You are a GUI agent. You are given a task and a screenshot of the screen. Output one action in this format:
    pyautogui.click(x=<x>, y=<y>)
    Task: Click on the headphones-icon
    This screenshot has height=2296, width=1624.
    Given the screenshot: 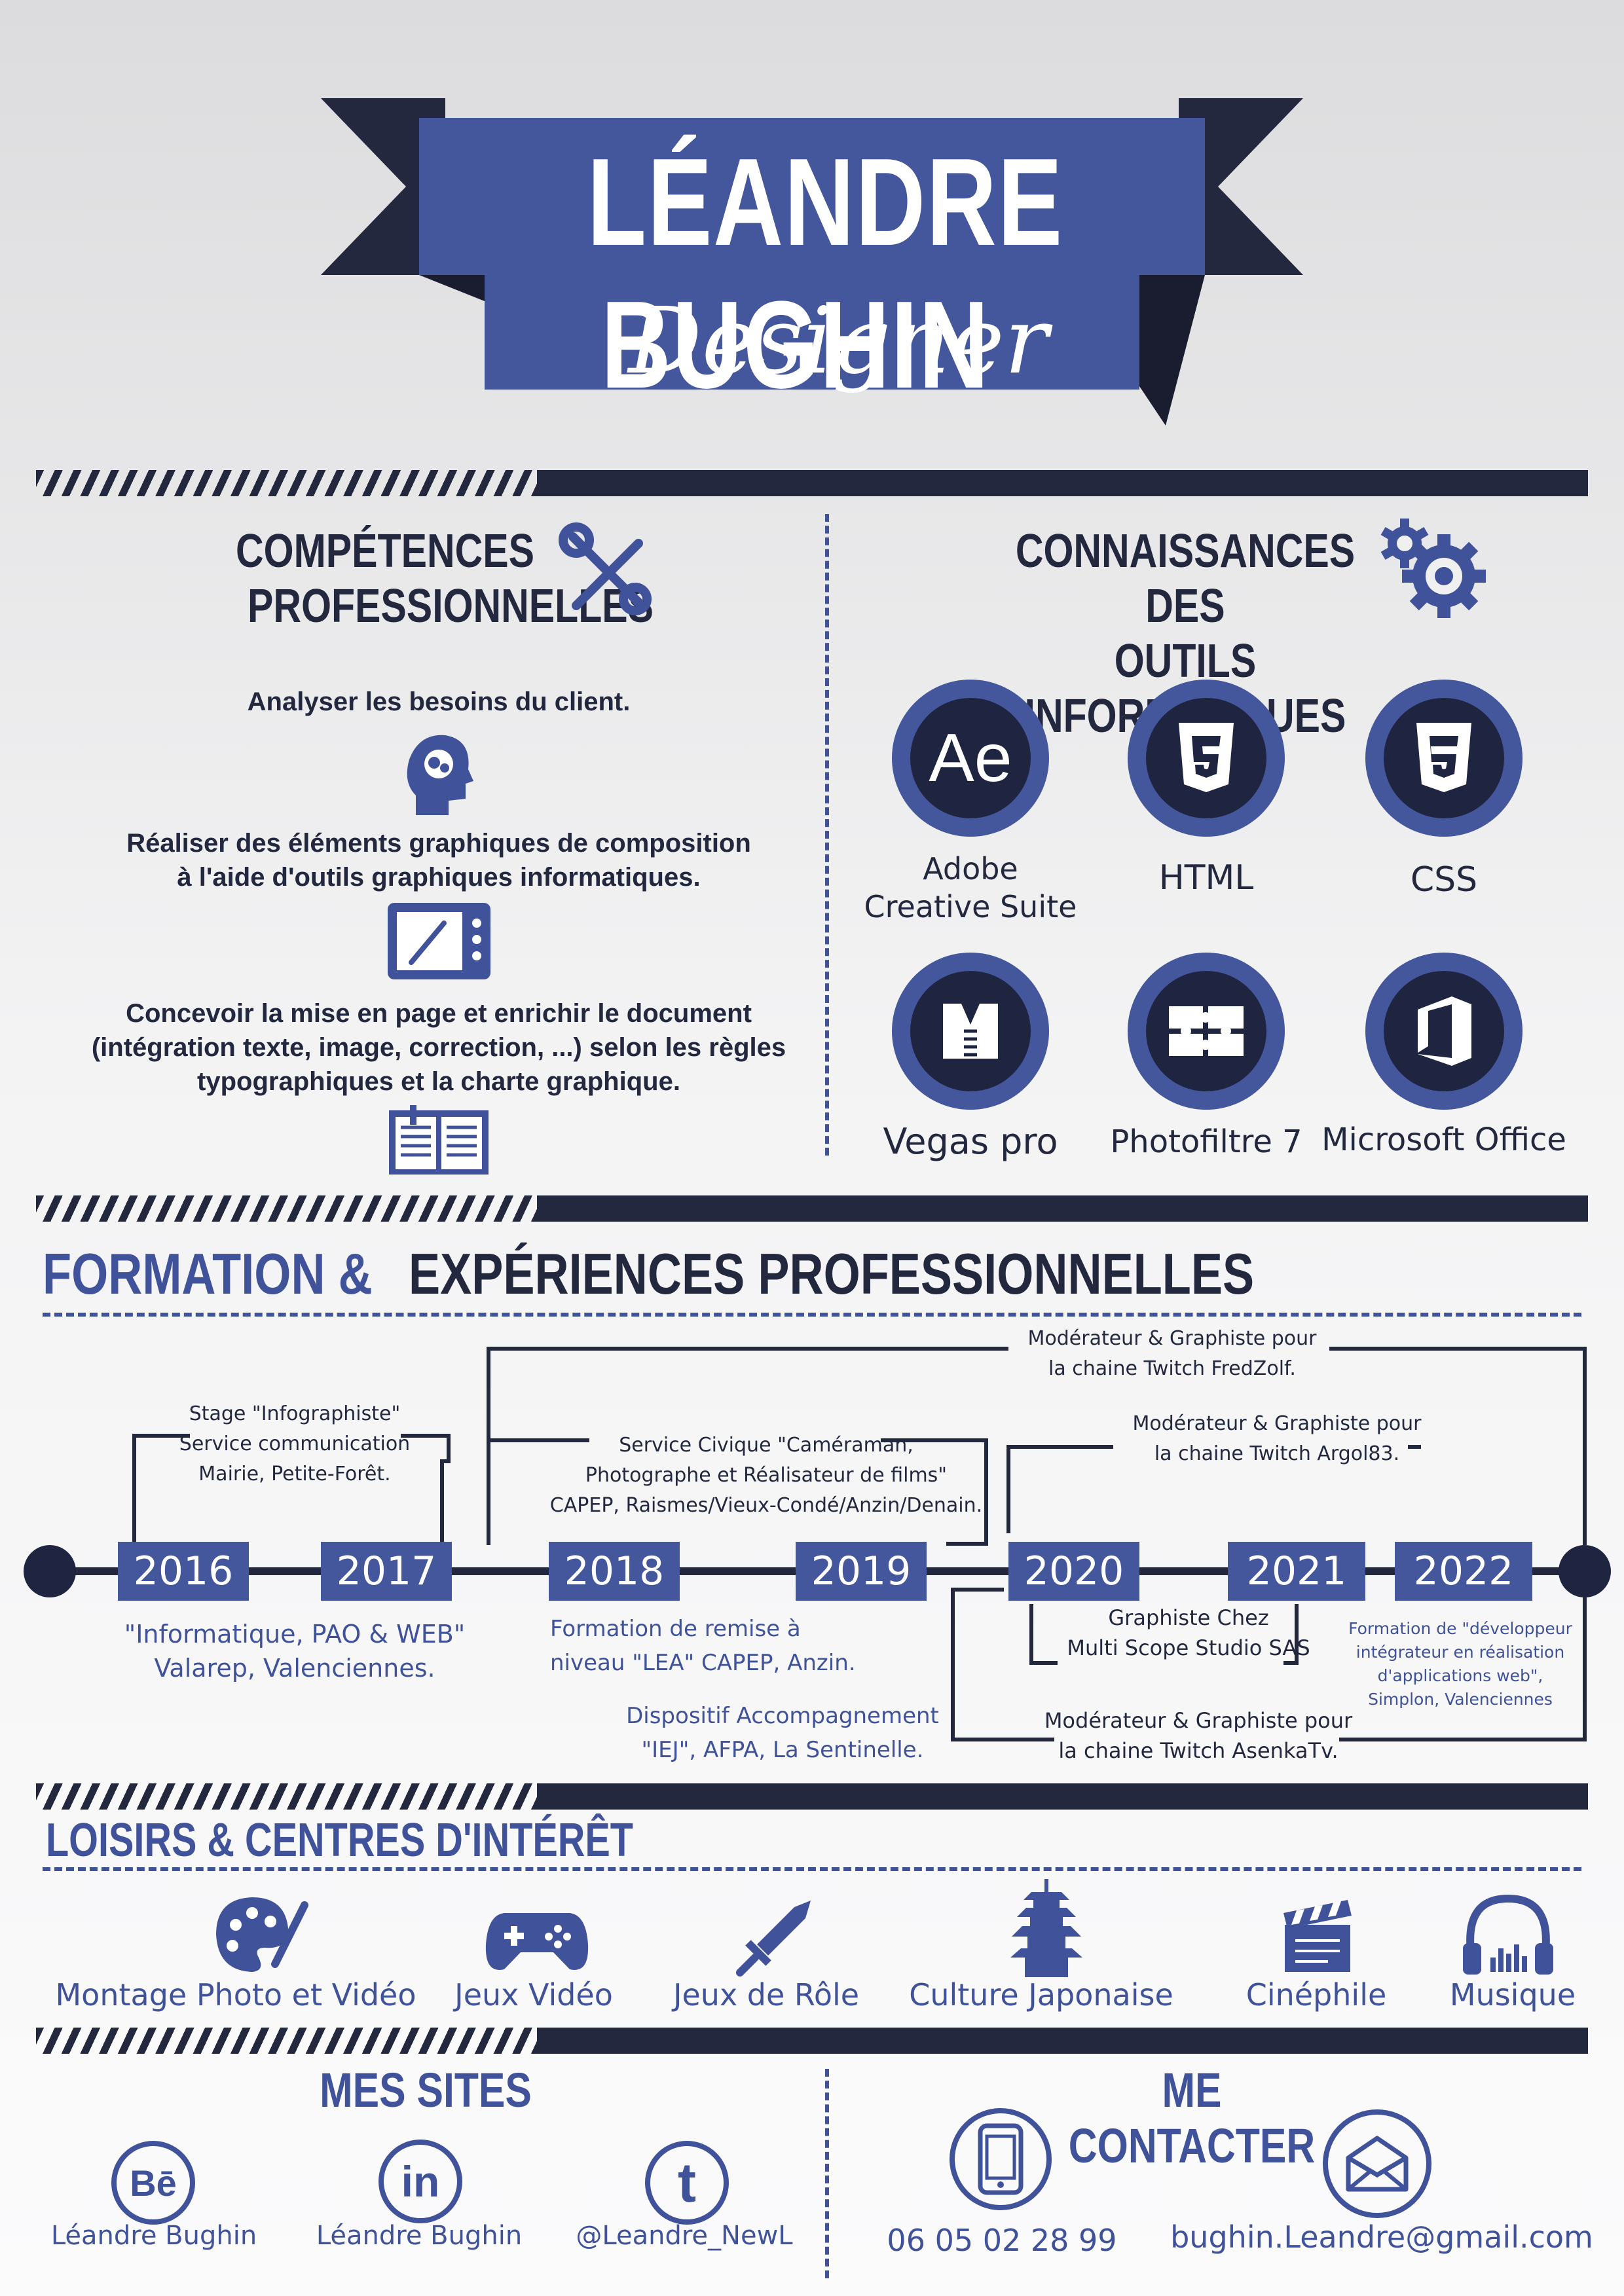 What is the action you would take?
    pyautogui.click(x=1508, y=1936)
    